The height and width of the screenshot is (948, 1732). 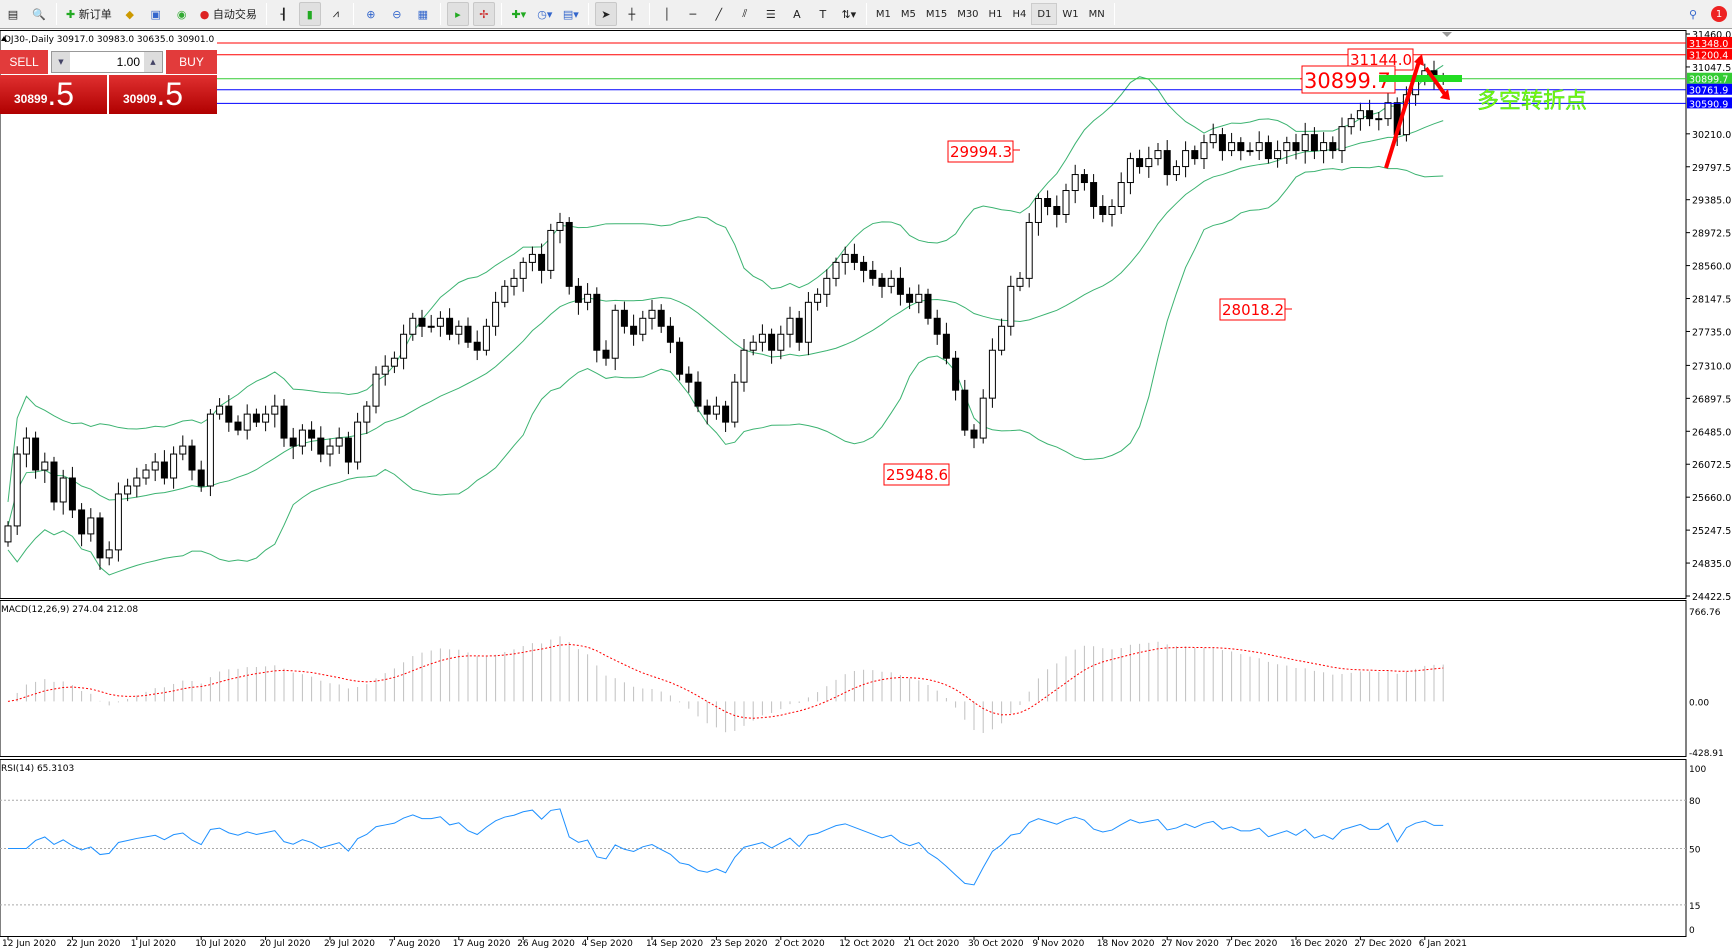 I want to click on rsi-tick-label: 80, so click(x=1695, y=802).